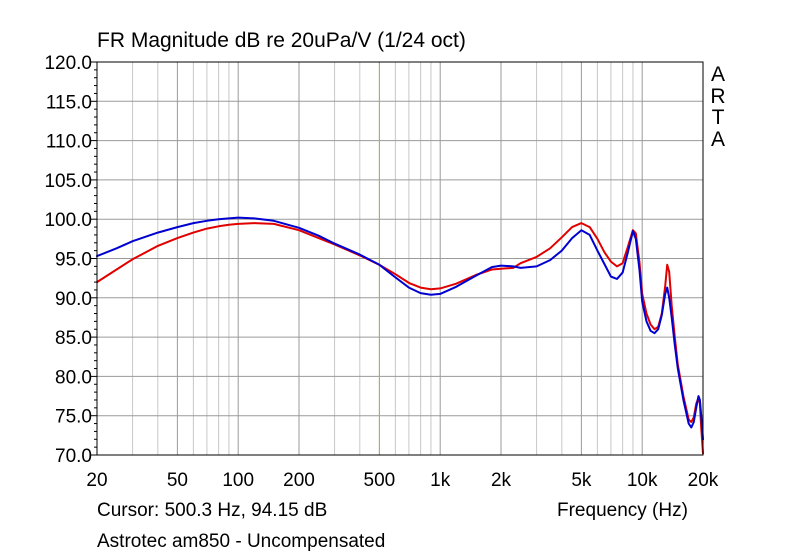  Describe the element at coordinates (402, 480) in the screenshot. I see `x-axis-labels: 20 50 100 200 500 1k 2k 5k 10k 20k` at that location.